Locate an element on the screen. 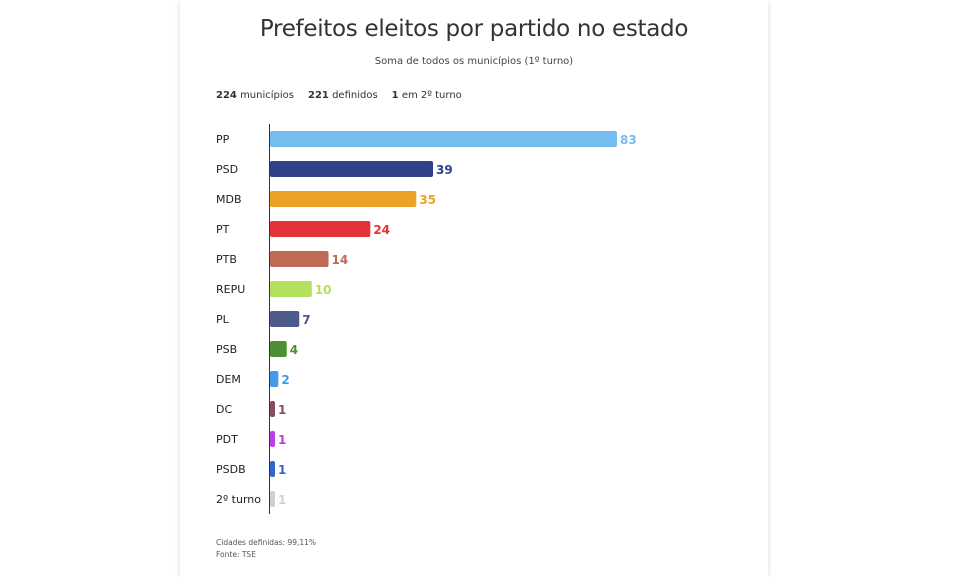 Image resolution: width=956 pixels, height=578 pixels. bar-psd is located at coordinates (352, 169).